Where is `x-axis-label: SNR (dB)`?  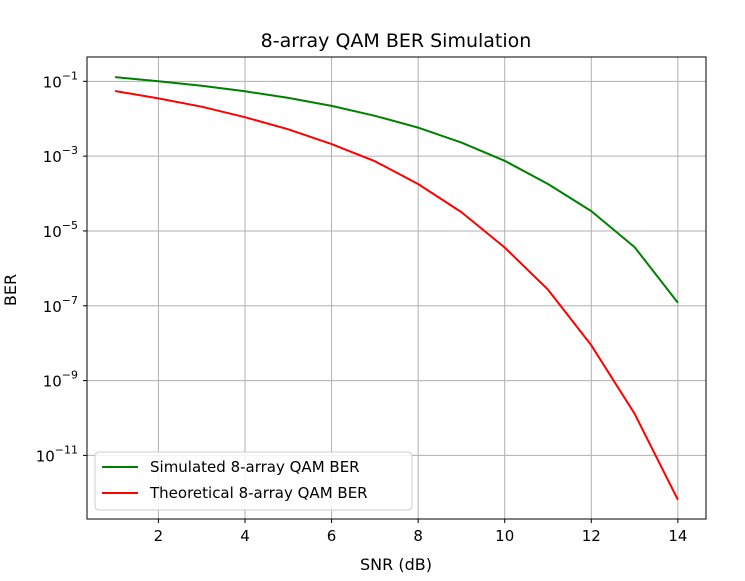 x-axis-label: SNR (dB) is located at coordinates (396, 564).